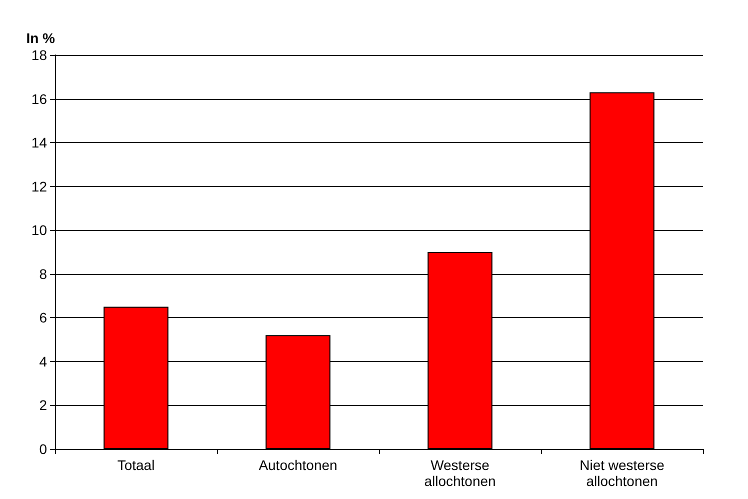 The width and height of the screenshot is (748, 499). What do you see at coordinates (39, 142) in the screenshot?
I see `y-tick-label: 14` at bounding box center [39, 142].